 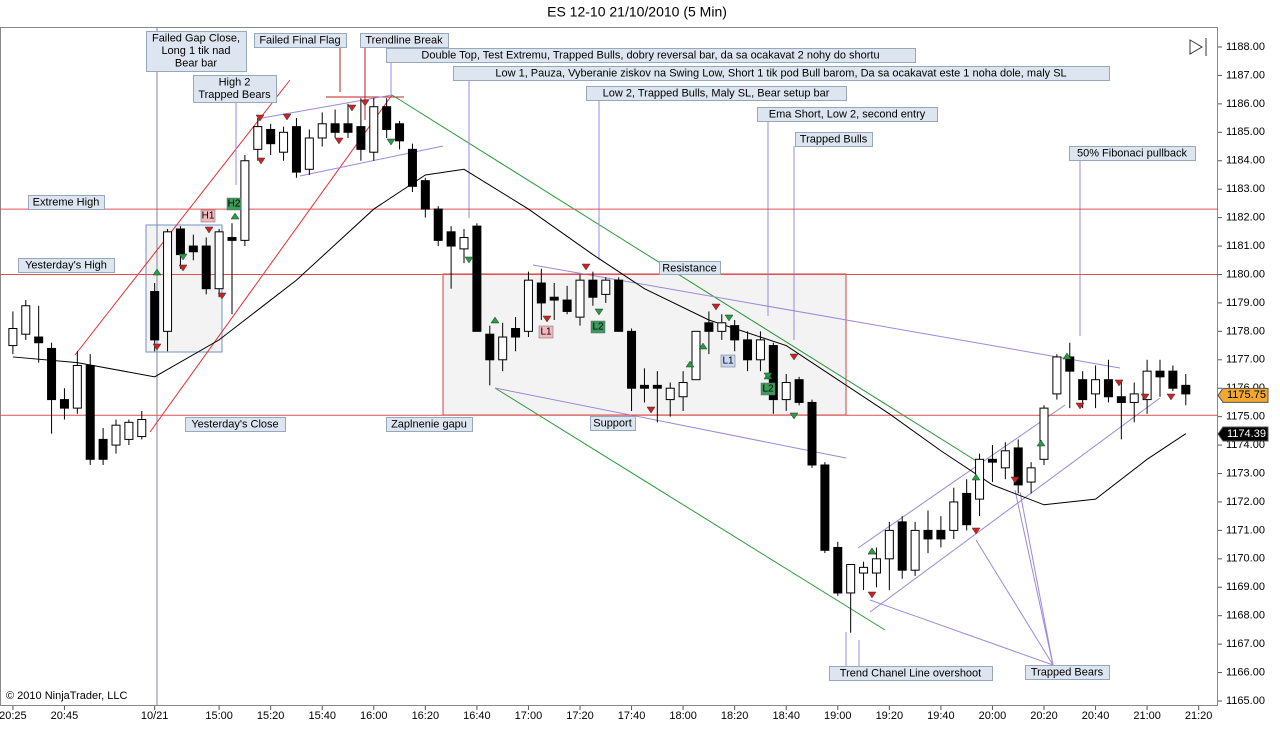 I want to click on y-tick-label: 1175.00, so click(x=1245, y=417).